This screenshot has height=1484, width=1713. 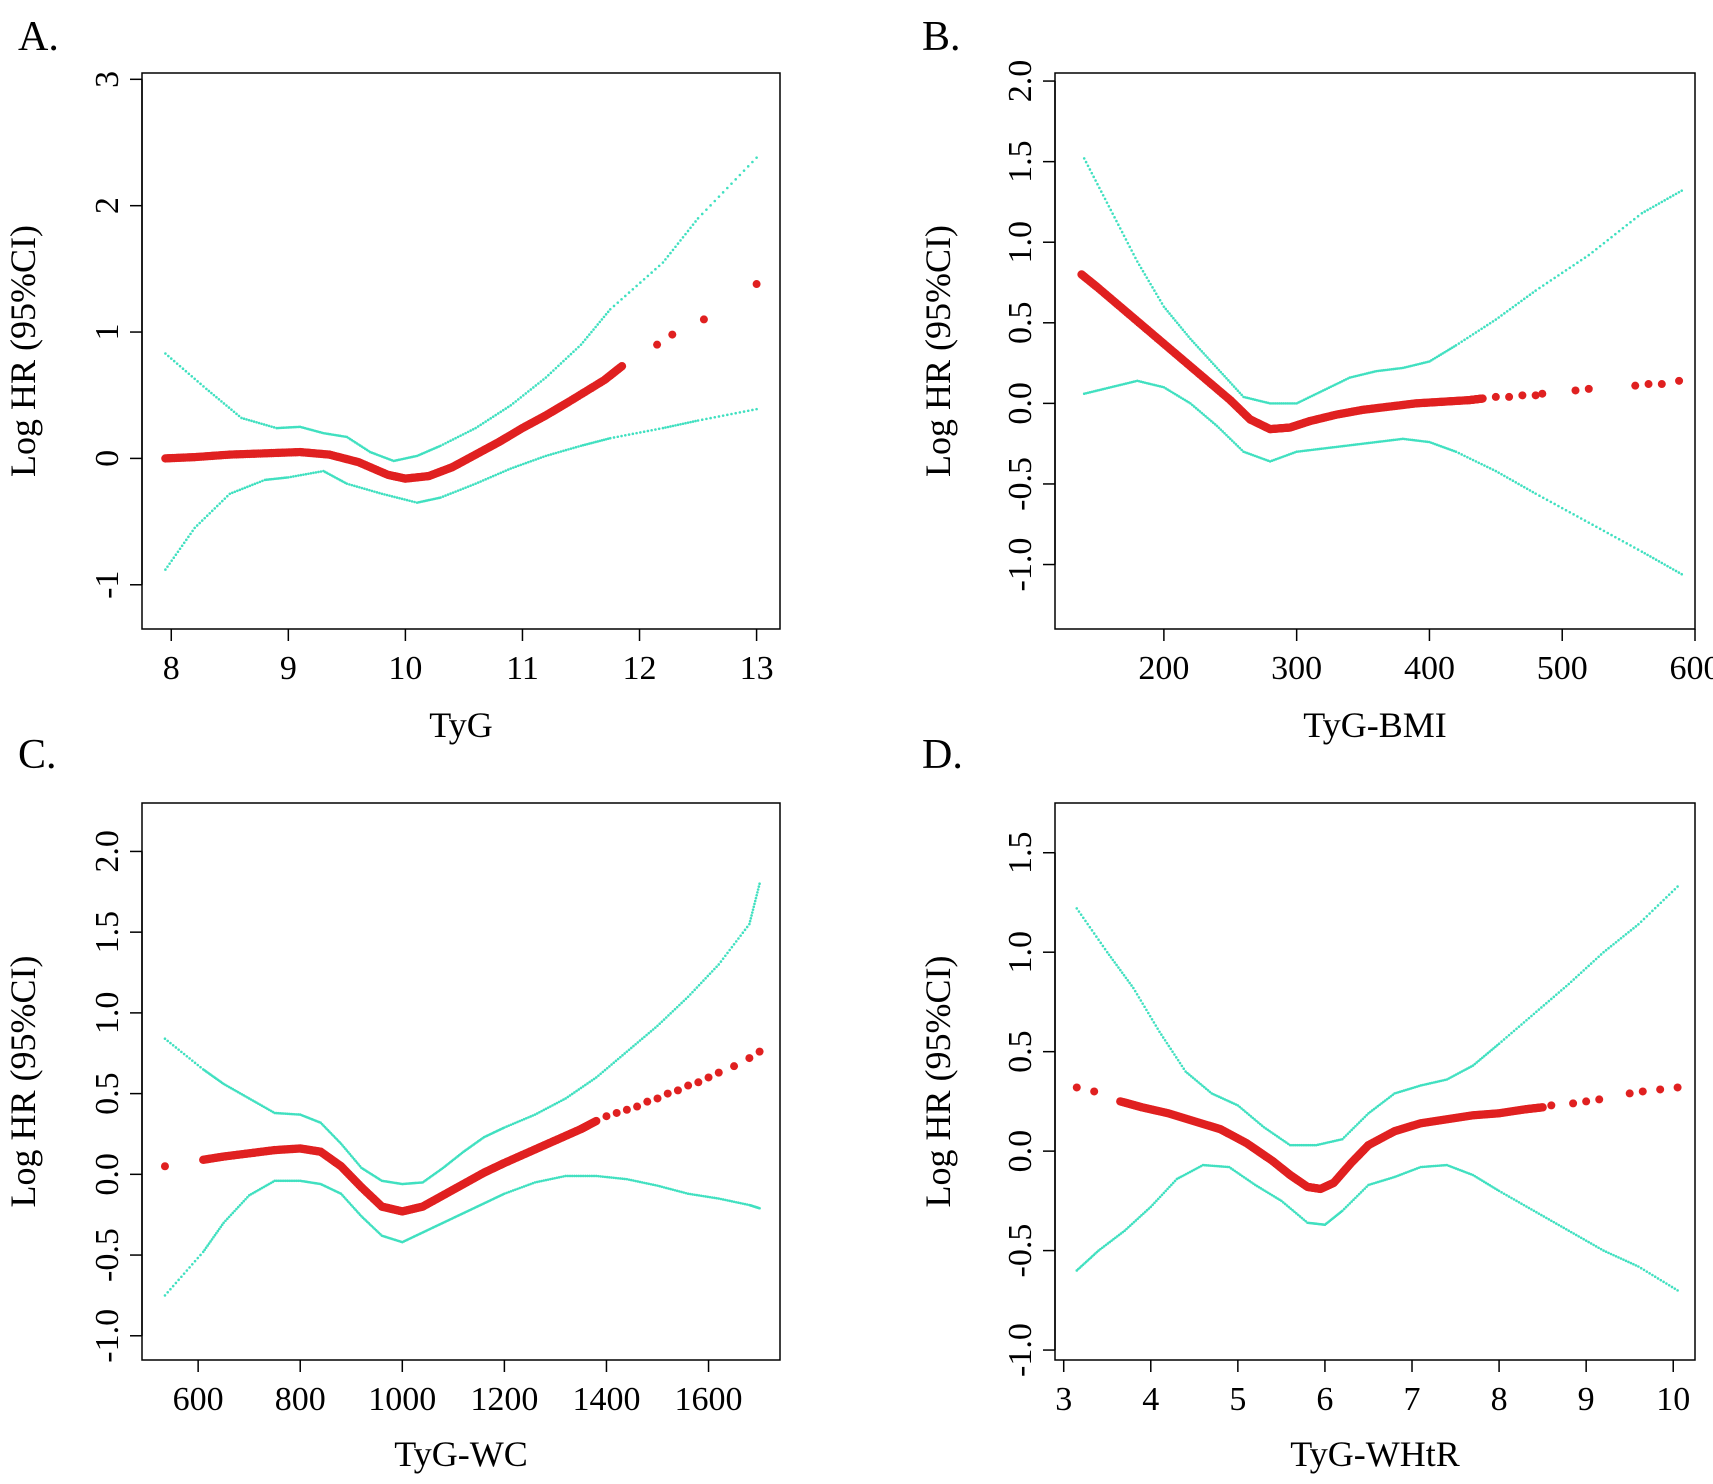 I want to click on y-tick-label: 1.5, so click(x=107, y=932).